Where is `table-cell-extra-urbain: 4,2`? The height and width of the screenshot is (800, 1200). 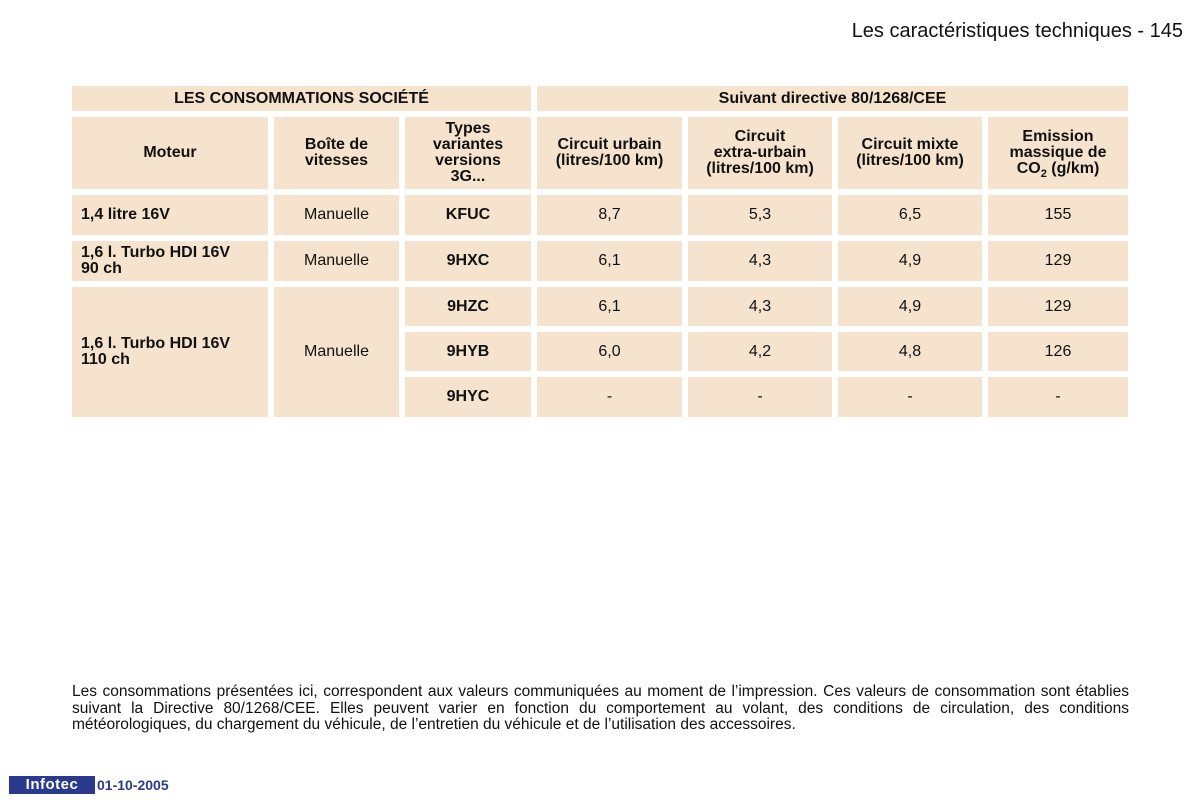 table-cell-extra-urbain: 4,2 is located at coordinates (760, 351).